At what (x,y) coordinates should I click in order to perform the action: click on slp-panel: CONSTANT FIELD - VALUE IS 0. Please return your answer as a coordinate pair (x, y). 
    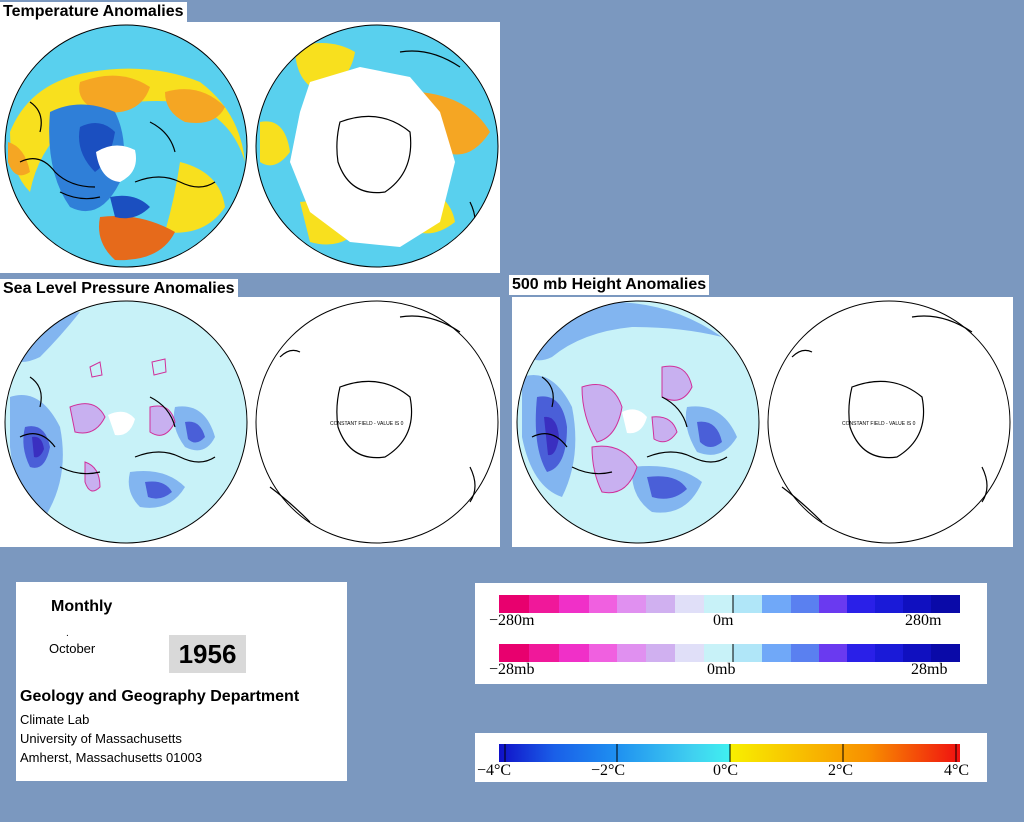
    Looking at the image, I should click on (250, 422).